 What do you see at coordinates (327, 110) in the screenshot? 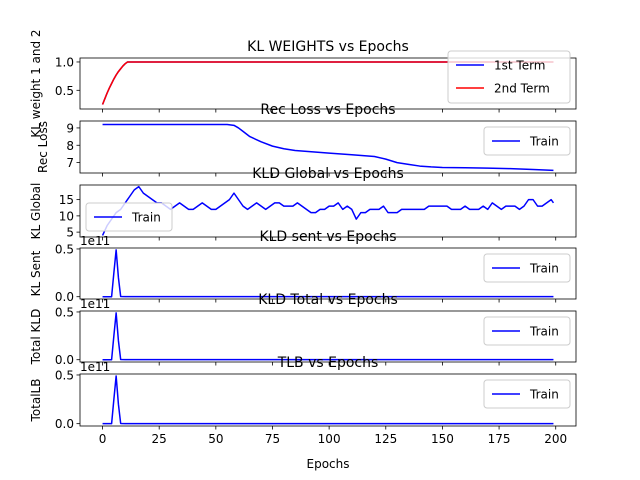
I see `subplot-title: Rec Loss vs Epochs` at bounding box center [327, 110].